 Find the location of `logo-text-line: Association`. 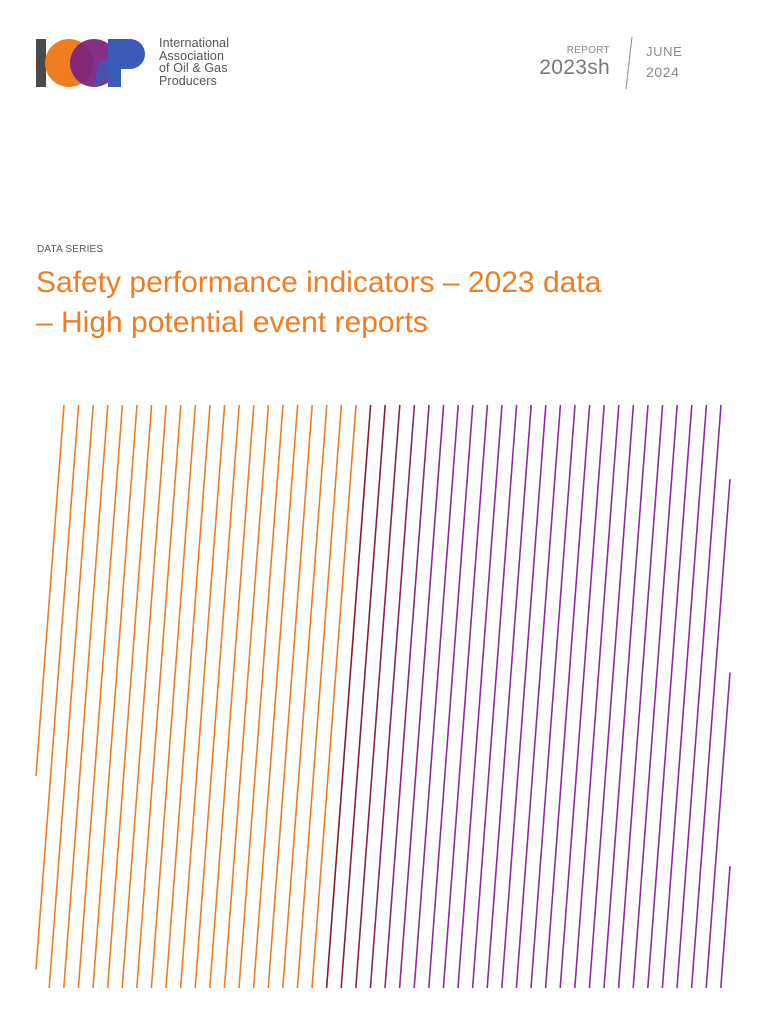

logo-text-line: Association is located at coordinates (192, 55).